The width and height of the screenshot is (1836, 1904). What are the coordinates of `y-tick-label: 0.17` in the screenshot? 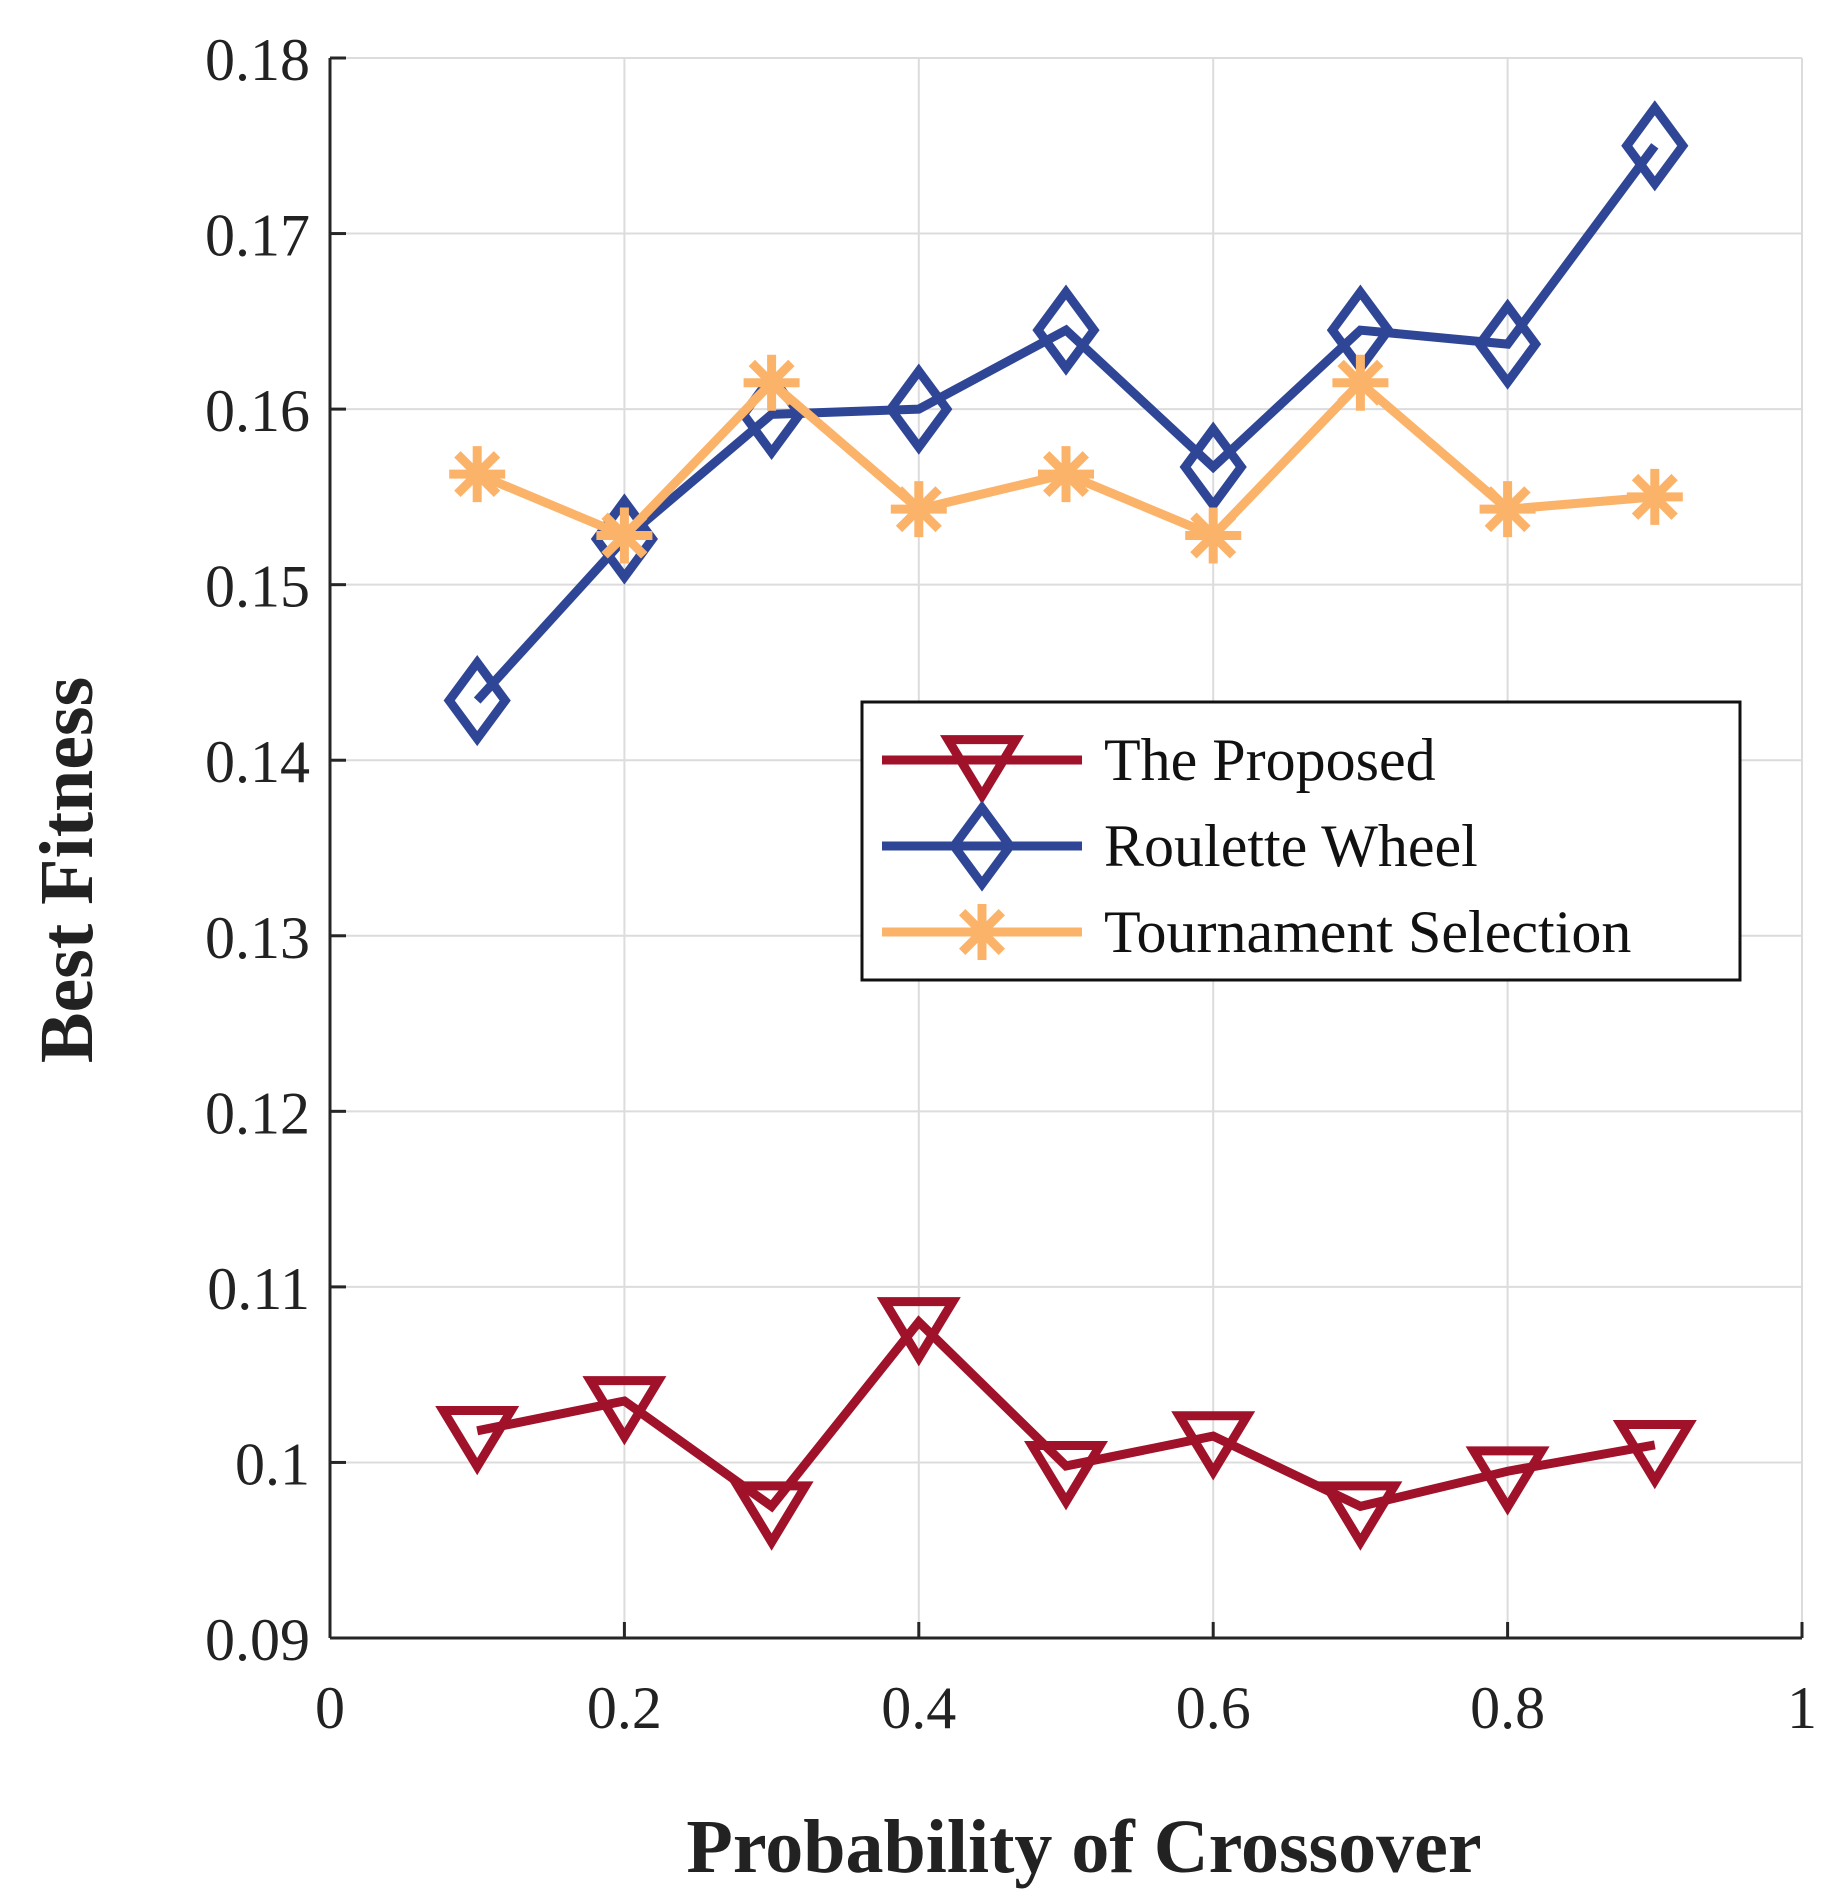 It's located at (257, 236).